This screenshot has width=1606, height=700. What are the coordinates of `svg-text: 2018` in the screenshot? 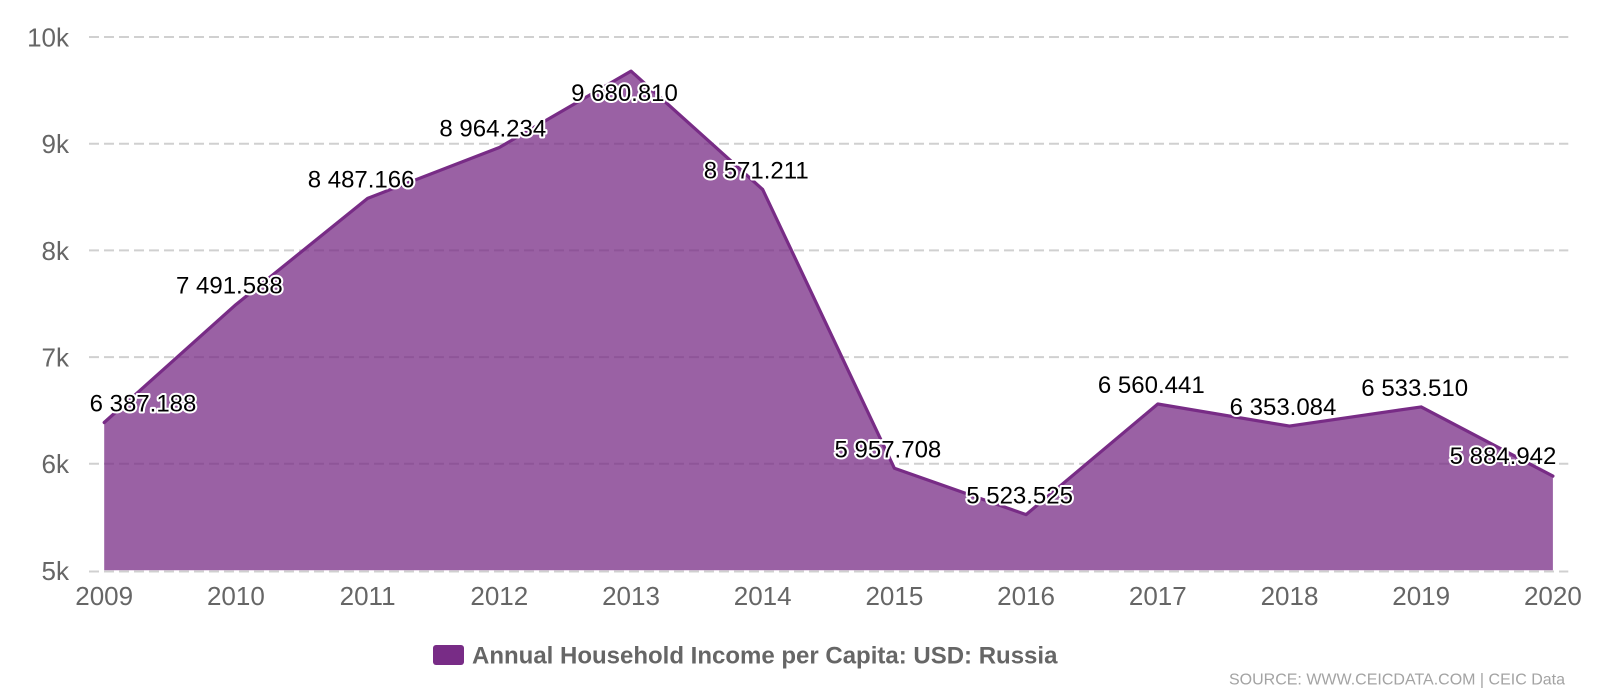 It's located at (1290, 596).